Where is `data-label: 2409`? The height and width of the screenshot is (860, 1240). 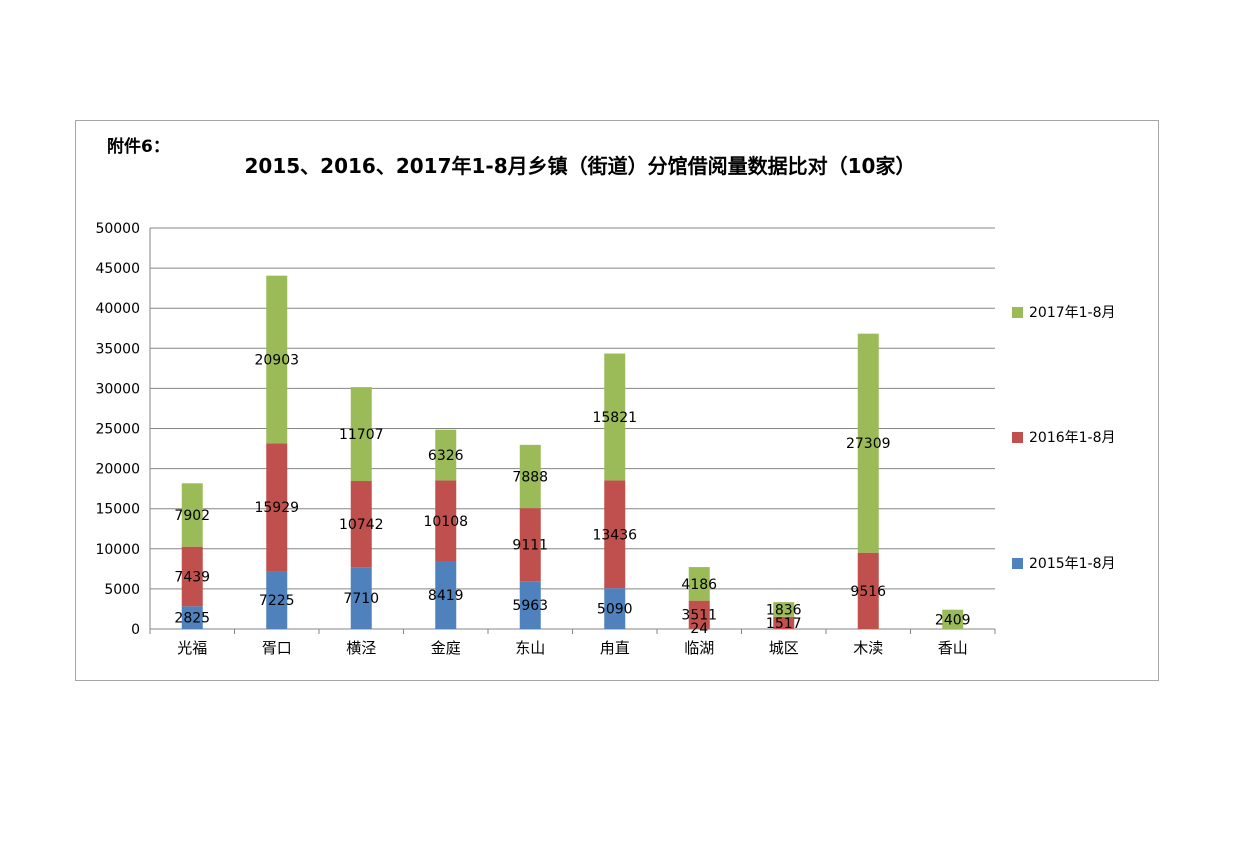 data-label: 2409 is located at coordinates (953, 620).